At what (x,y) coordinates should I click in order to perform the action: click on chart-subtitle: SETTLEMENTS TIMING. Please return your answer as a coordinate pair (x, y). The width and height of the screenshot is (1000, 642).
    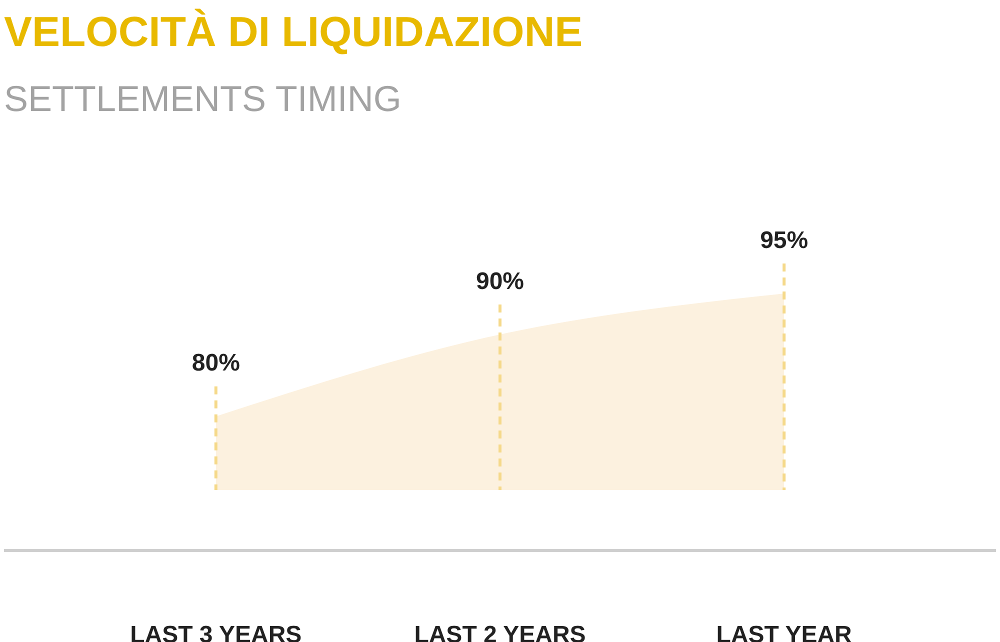
    Looking at the image, I should click on (203, 99).